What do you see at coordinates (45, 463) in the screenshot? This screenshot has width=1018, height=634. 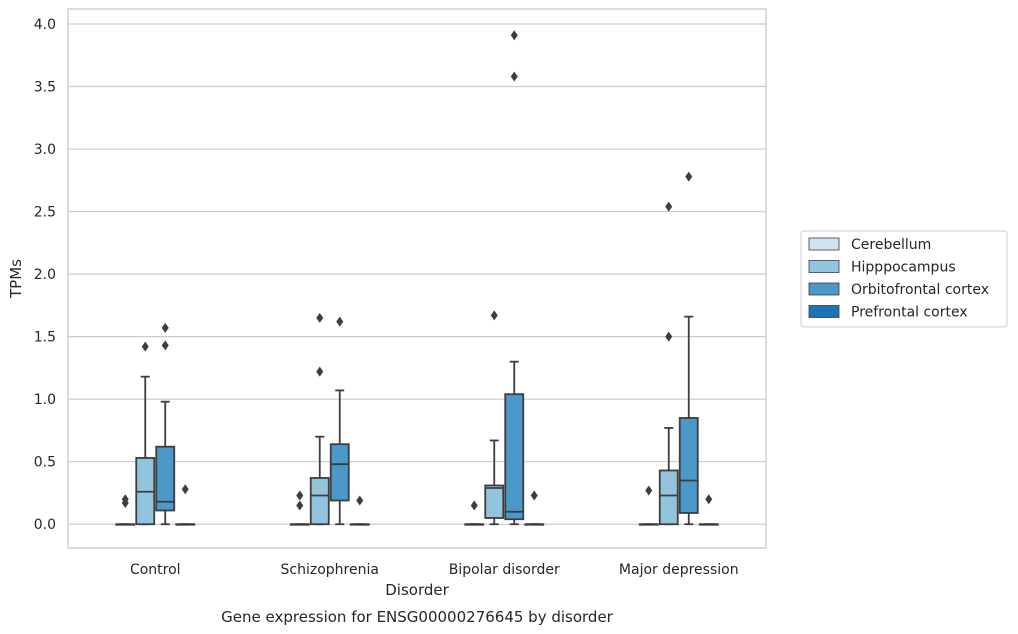 I see `y-tick-label: 0.5` at bounding box center [45, 463].